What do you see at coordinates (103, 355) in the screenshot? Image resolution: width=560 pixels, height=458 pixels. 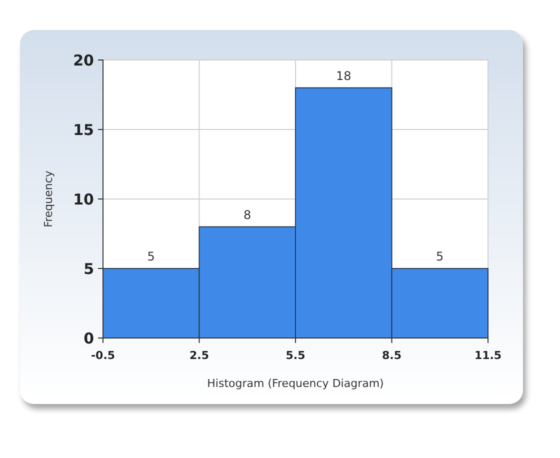 I see `x-tick-label: -0.5` at bounding box center [103, 355].